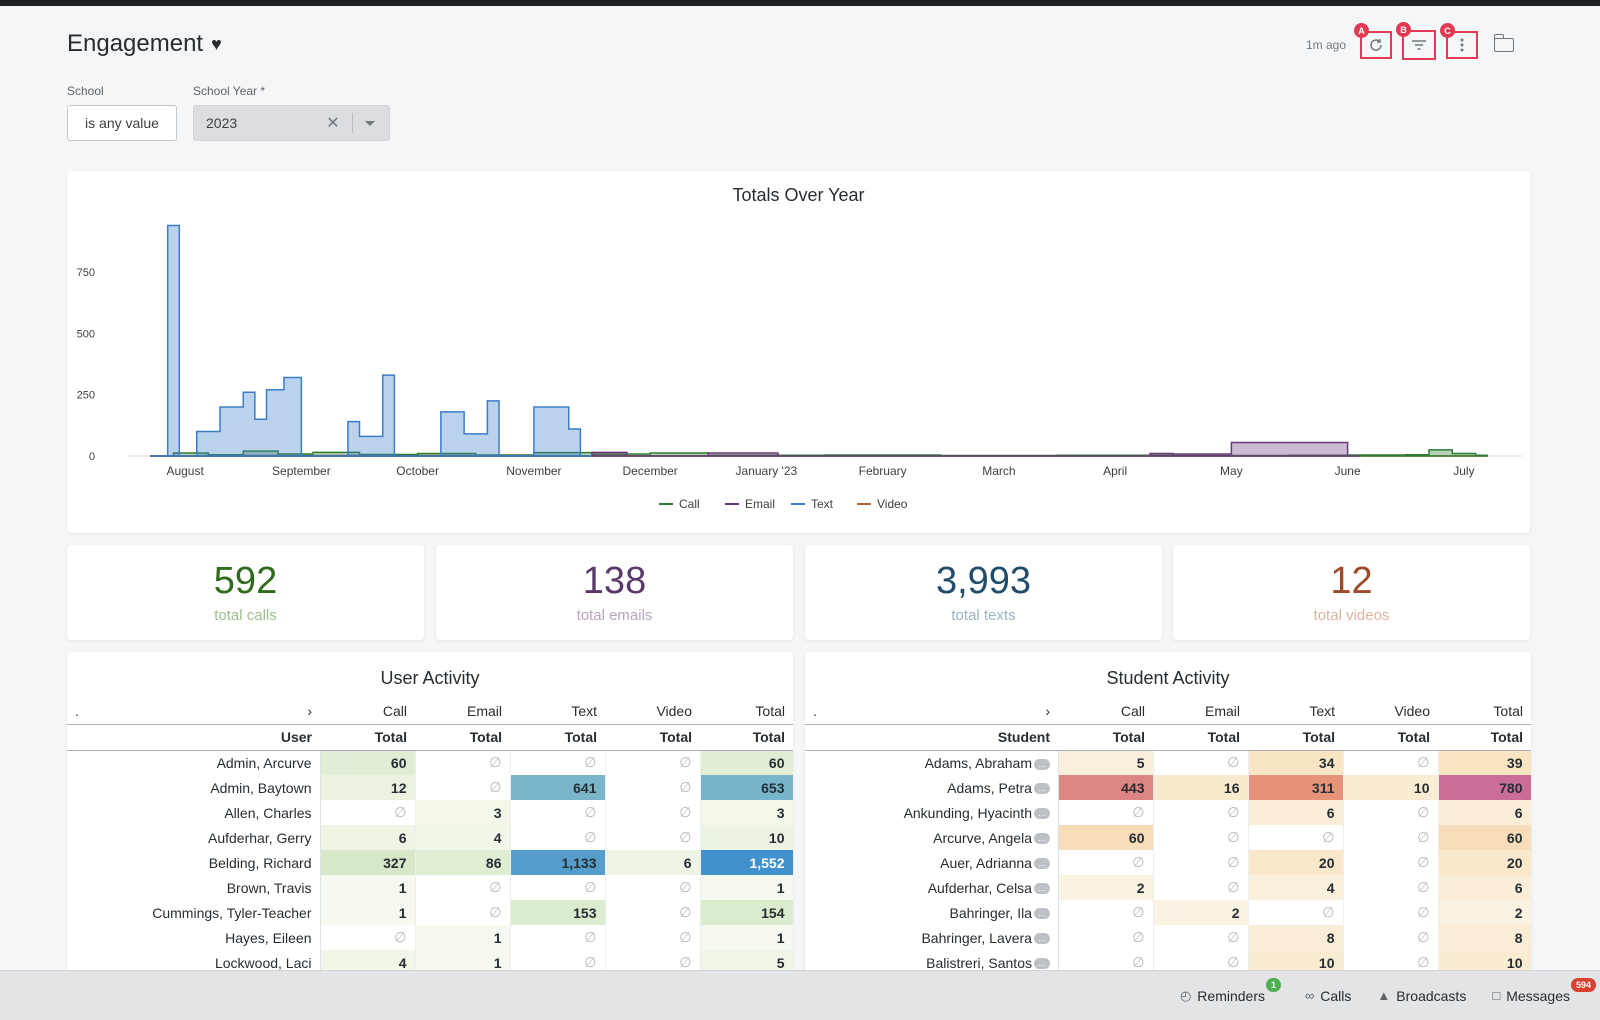  I want to click on kpi-calls-label: total calls, so click(245, 615).